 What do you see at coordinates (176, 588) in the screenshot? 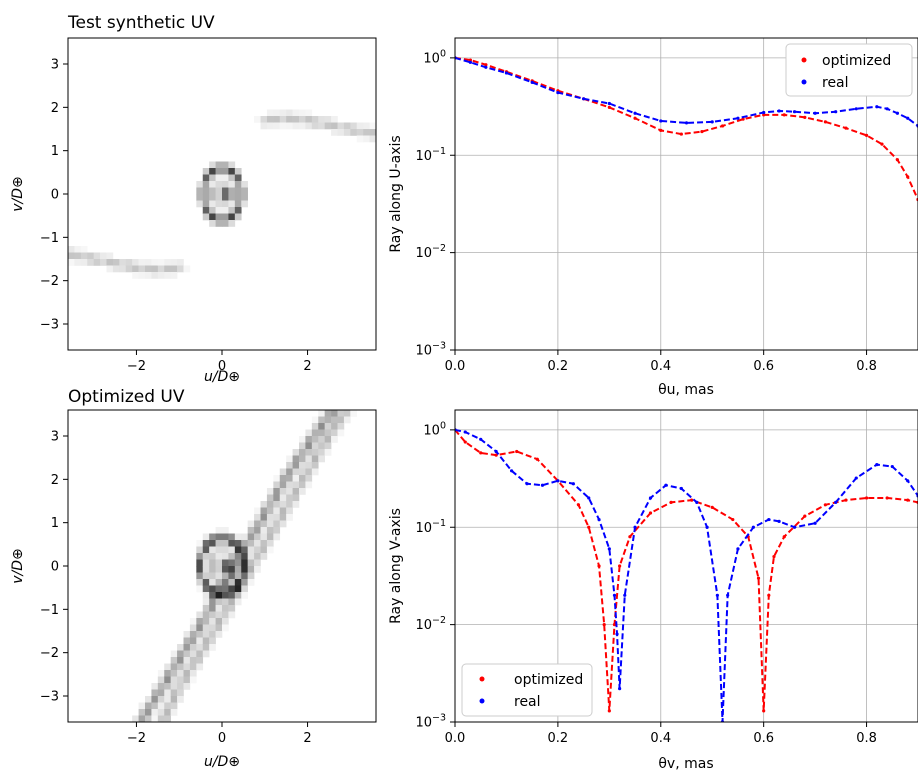
I see `heatmap-ticks-optimized: −2 0 2 −3 −2 −1 0 1 2 3` at bounding box center [176, 588].